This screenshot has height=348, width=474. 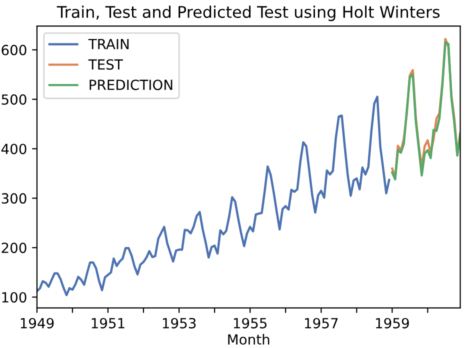 What do you see at coordinates (108, 44) in the screenshot?
I see `legend-label: TRAIN` at bounding box center [108, 44].